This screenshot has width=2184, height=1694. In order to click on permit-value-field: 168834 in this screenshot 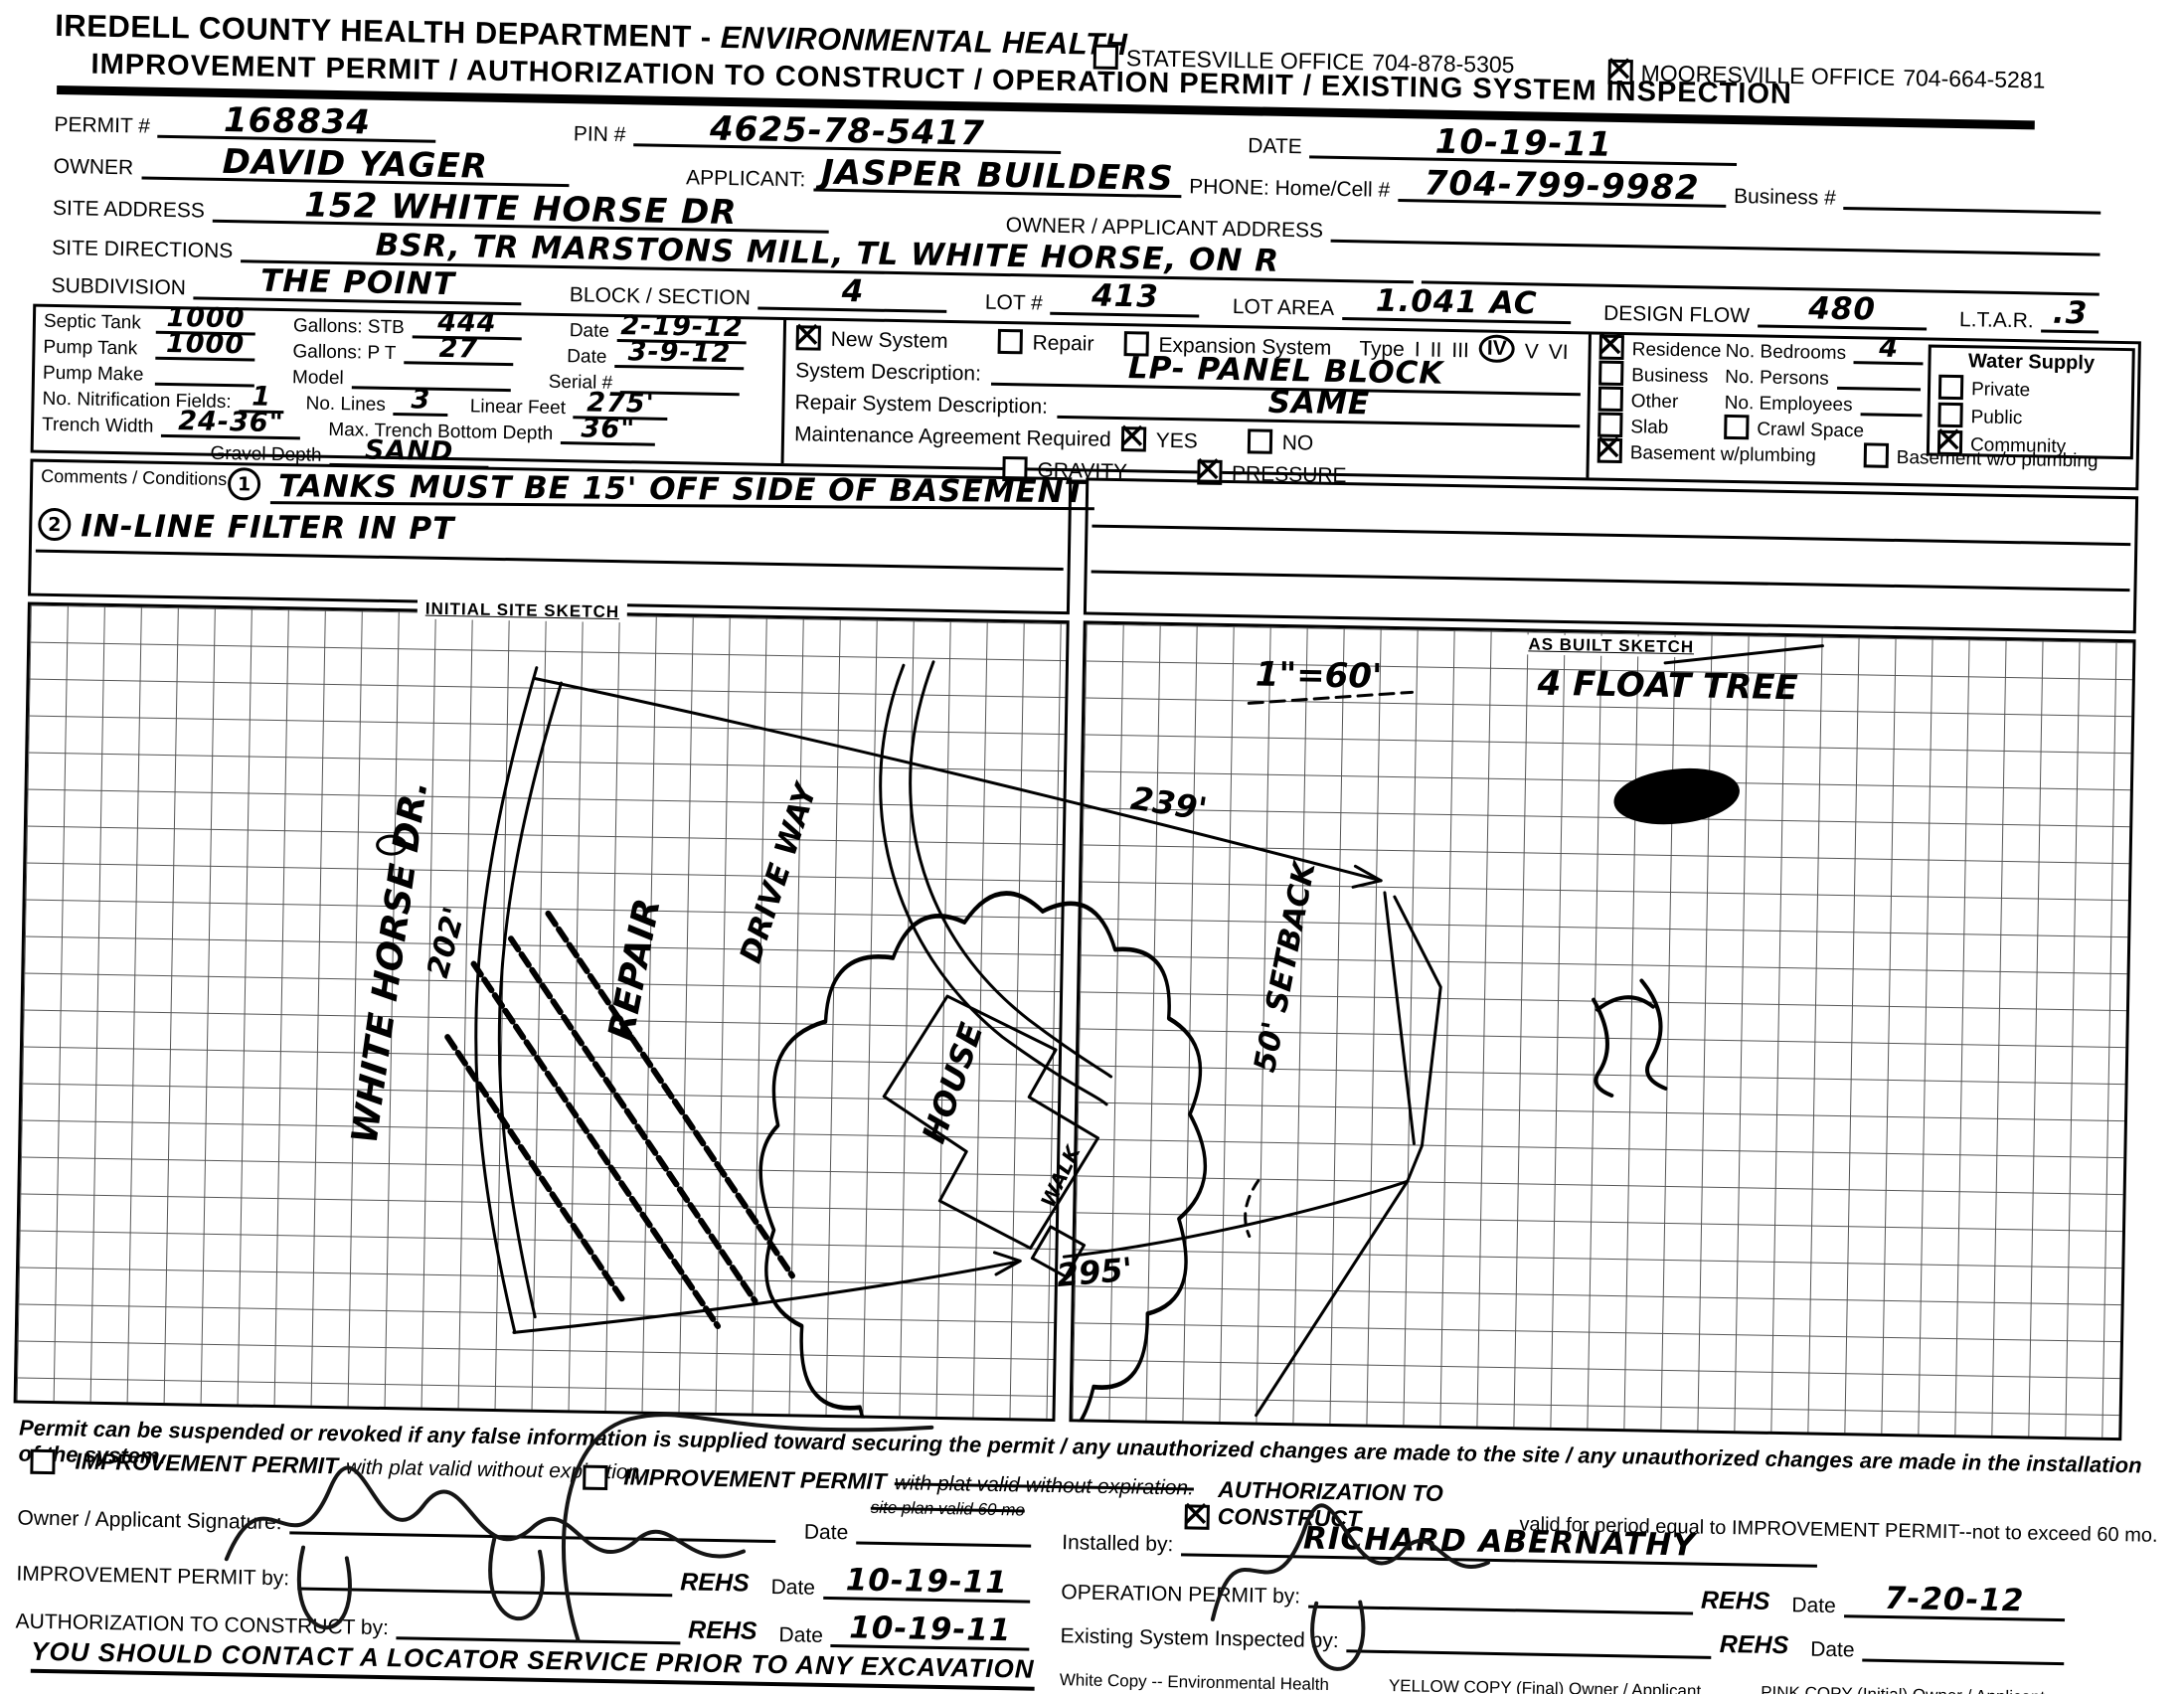, I will do `click(297, 121)`.